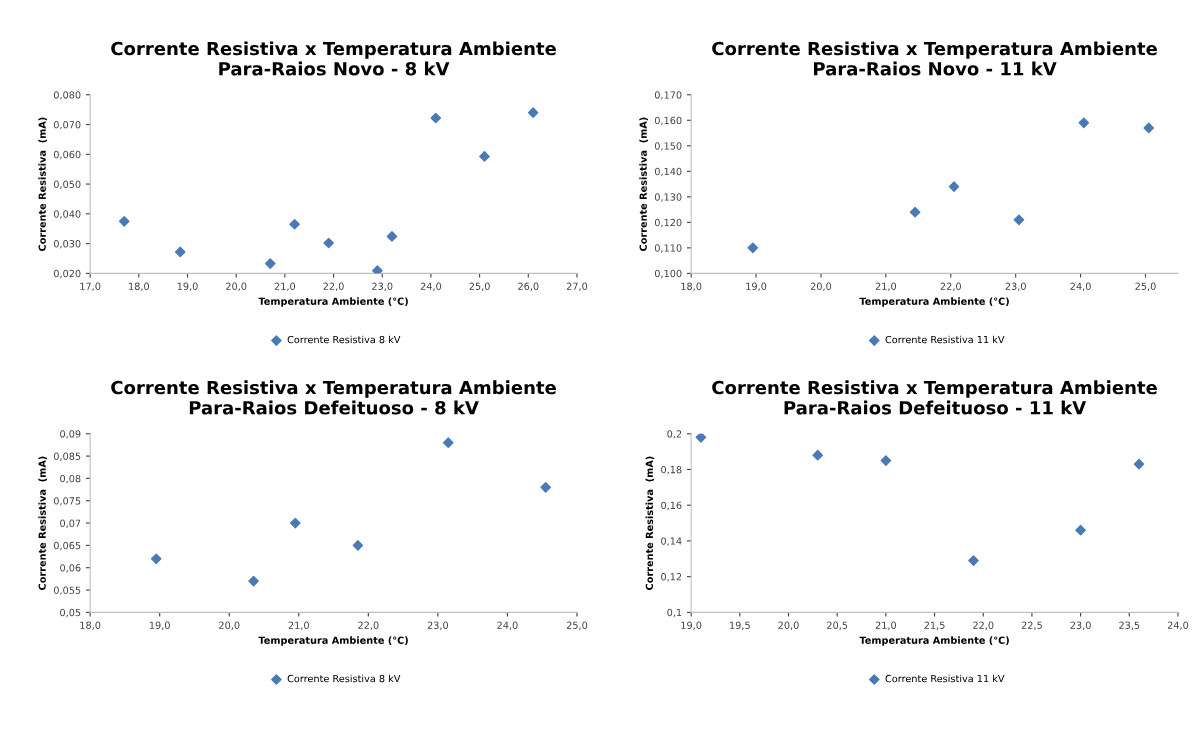  Describe the element at coordinates (67, 155) in the screenshot. I see `y-tick-label: 0,060` at that location.